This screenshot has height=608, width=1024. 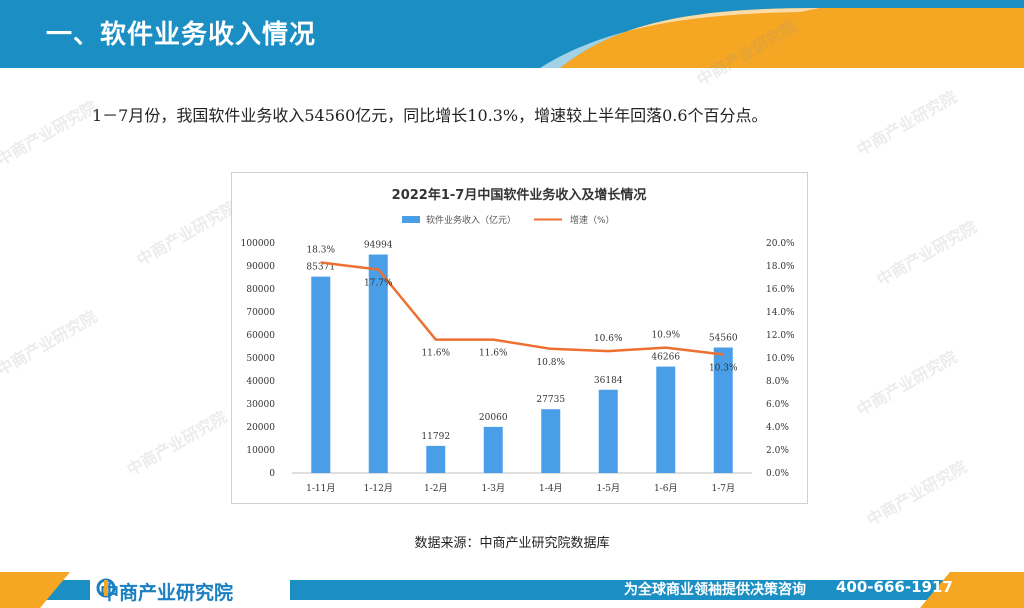 I want to click on legend-line-label: 增速（%）, so click(x=592, y=220).